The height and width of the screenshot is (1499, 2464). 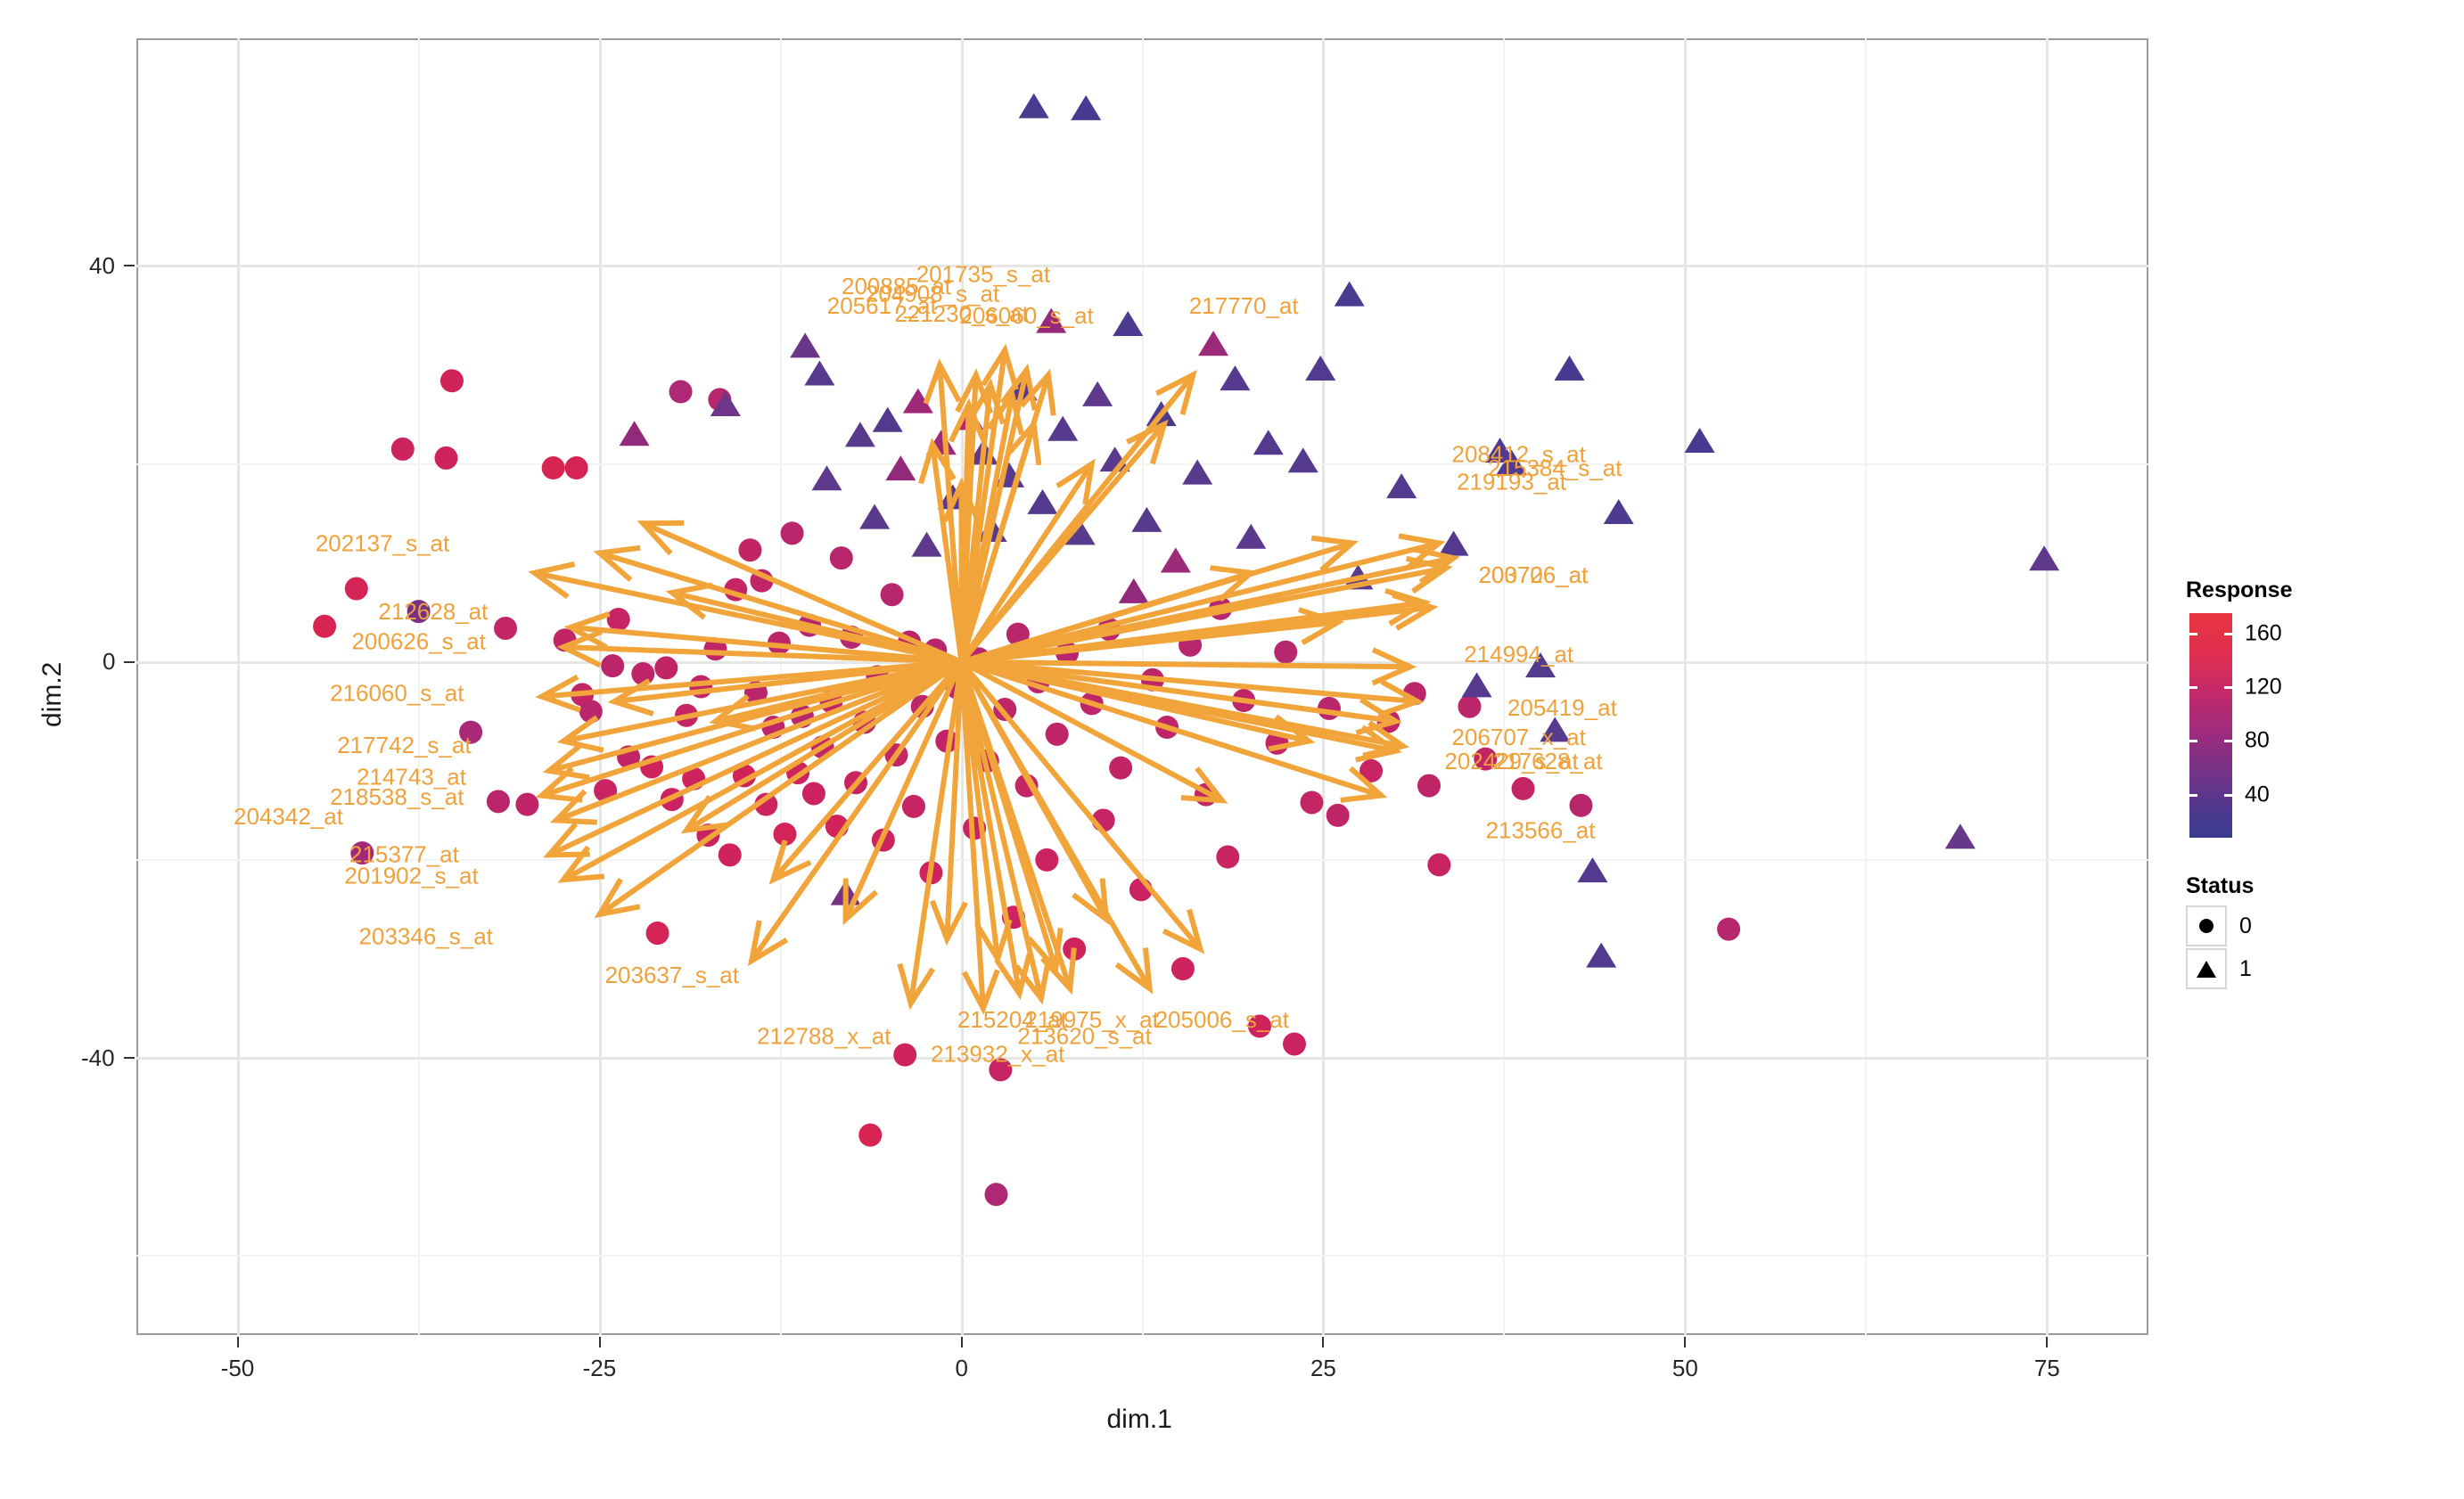 I want to click on y-tick-label: -40, so click(x=98, y=1057).